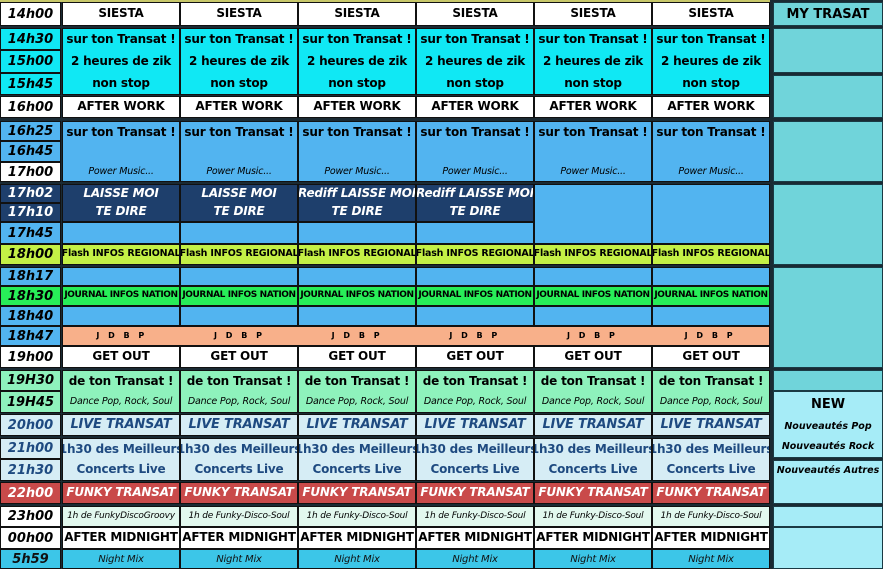 The image size is (883, 569). I want to click on program-block: 1h de FunkyDiscoGroovy, so click(121, 516).